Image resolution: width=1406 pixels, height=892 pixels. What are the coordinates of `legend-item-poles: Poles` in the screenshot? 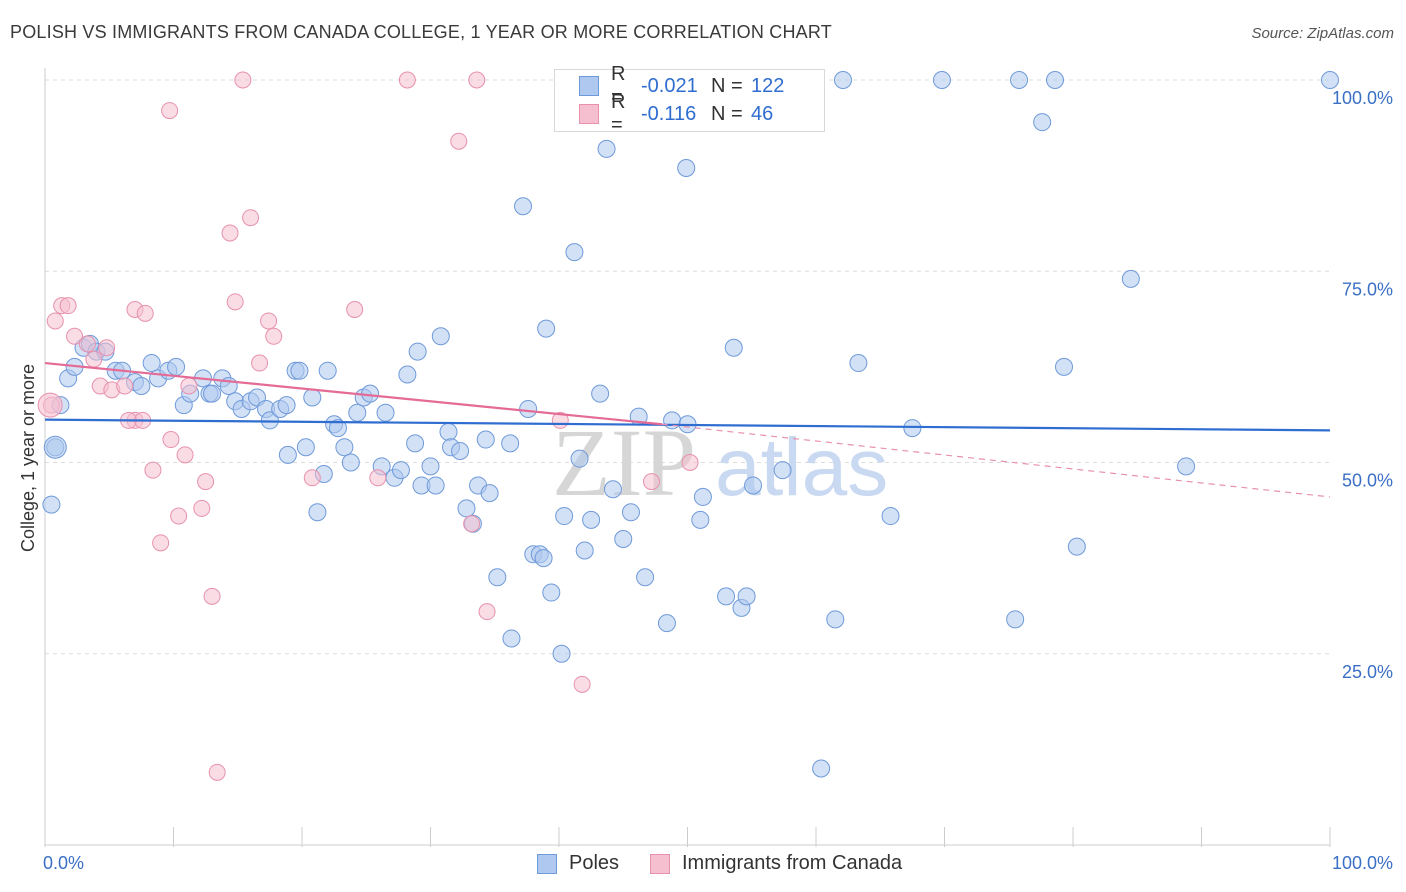 It's located at (578, 863).